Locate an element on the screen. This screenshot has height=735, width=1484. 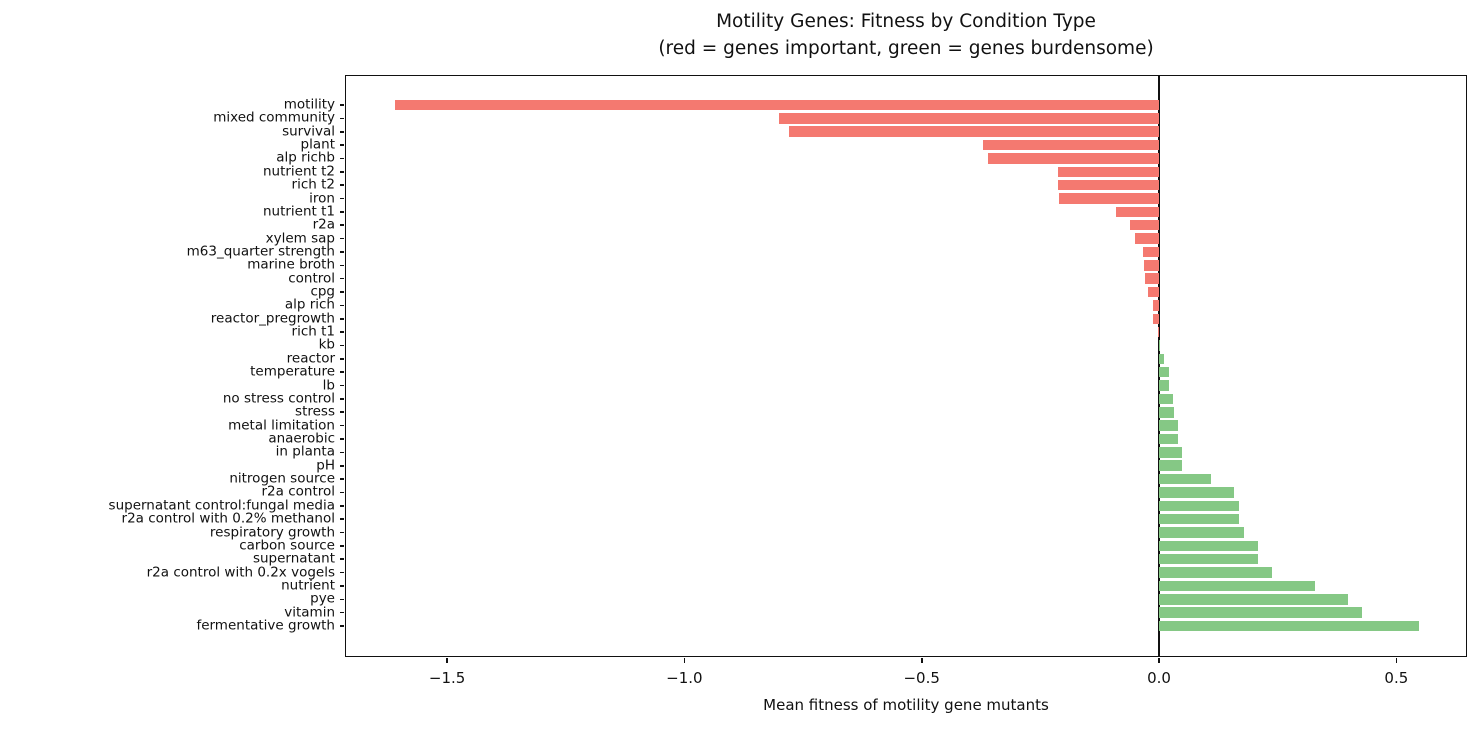
y-axis-label: fermentative growth is located at coordinates (265, 625).